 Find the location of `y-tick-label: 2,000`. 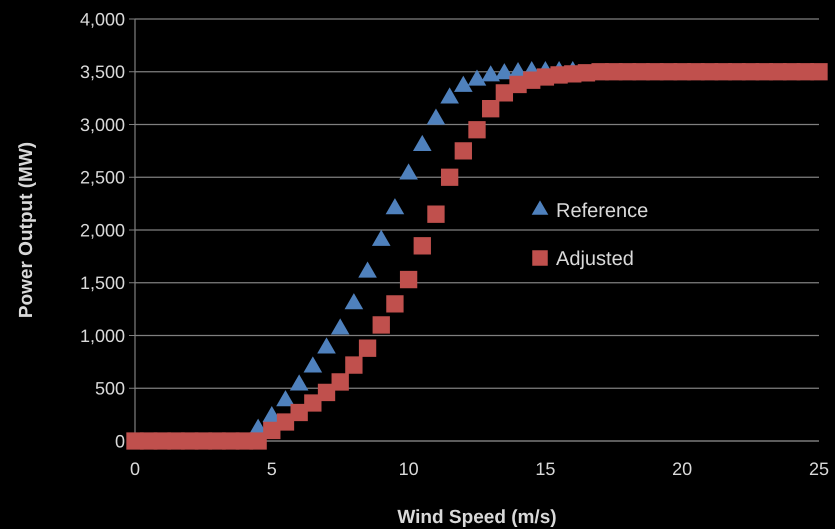

y-tick-label: 2,000 is located at coordinates (102, 230).